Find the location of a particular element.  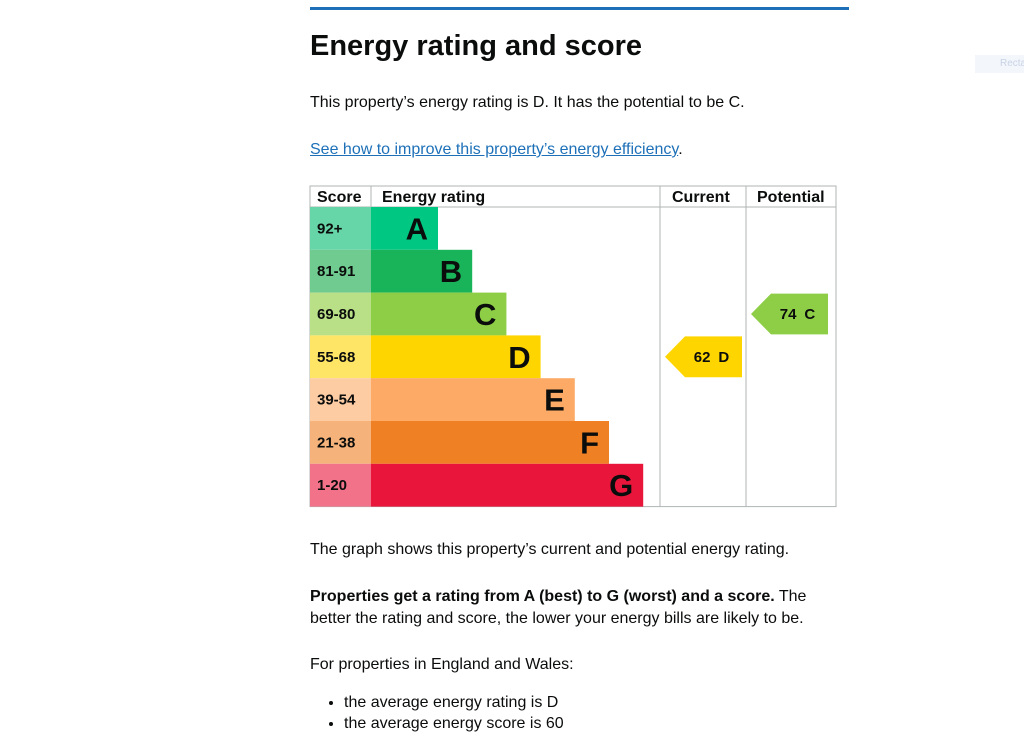

average-intro: For properties in England and Wales: is located at coordinates (442, 664).